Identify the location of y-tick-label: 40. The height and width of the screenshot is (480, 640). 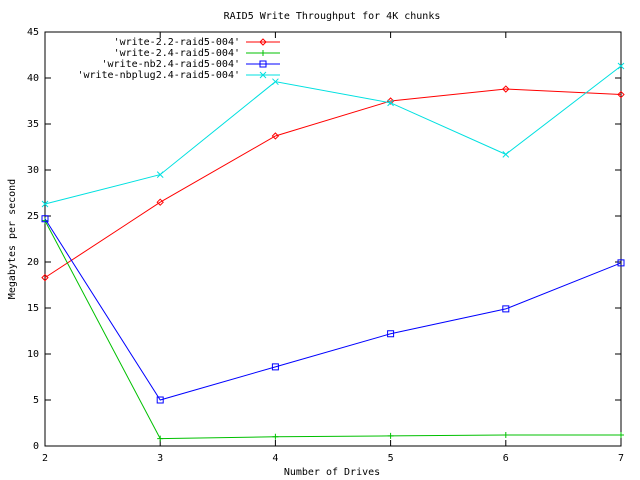
(33, 78).